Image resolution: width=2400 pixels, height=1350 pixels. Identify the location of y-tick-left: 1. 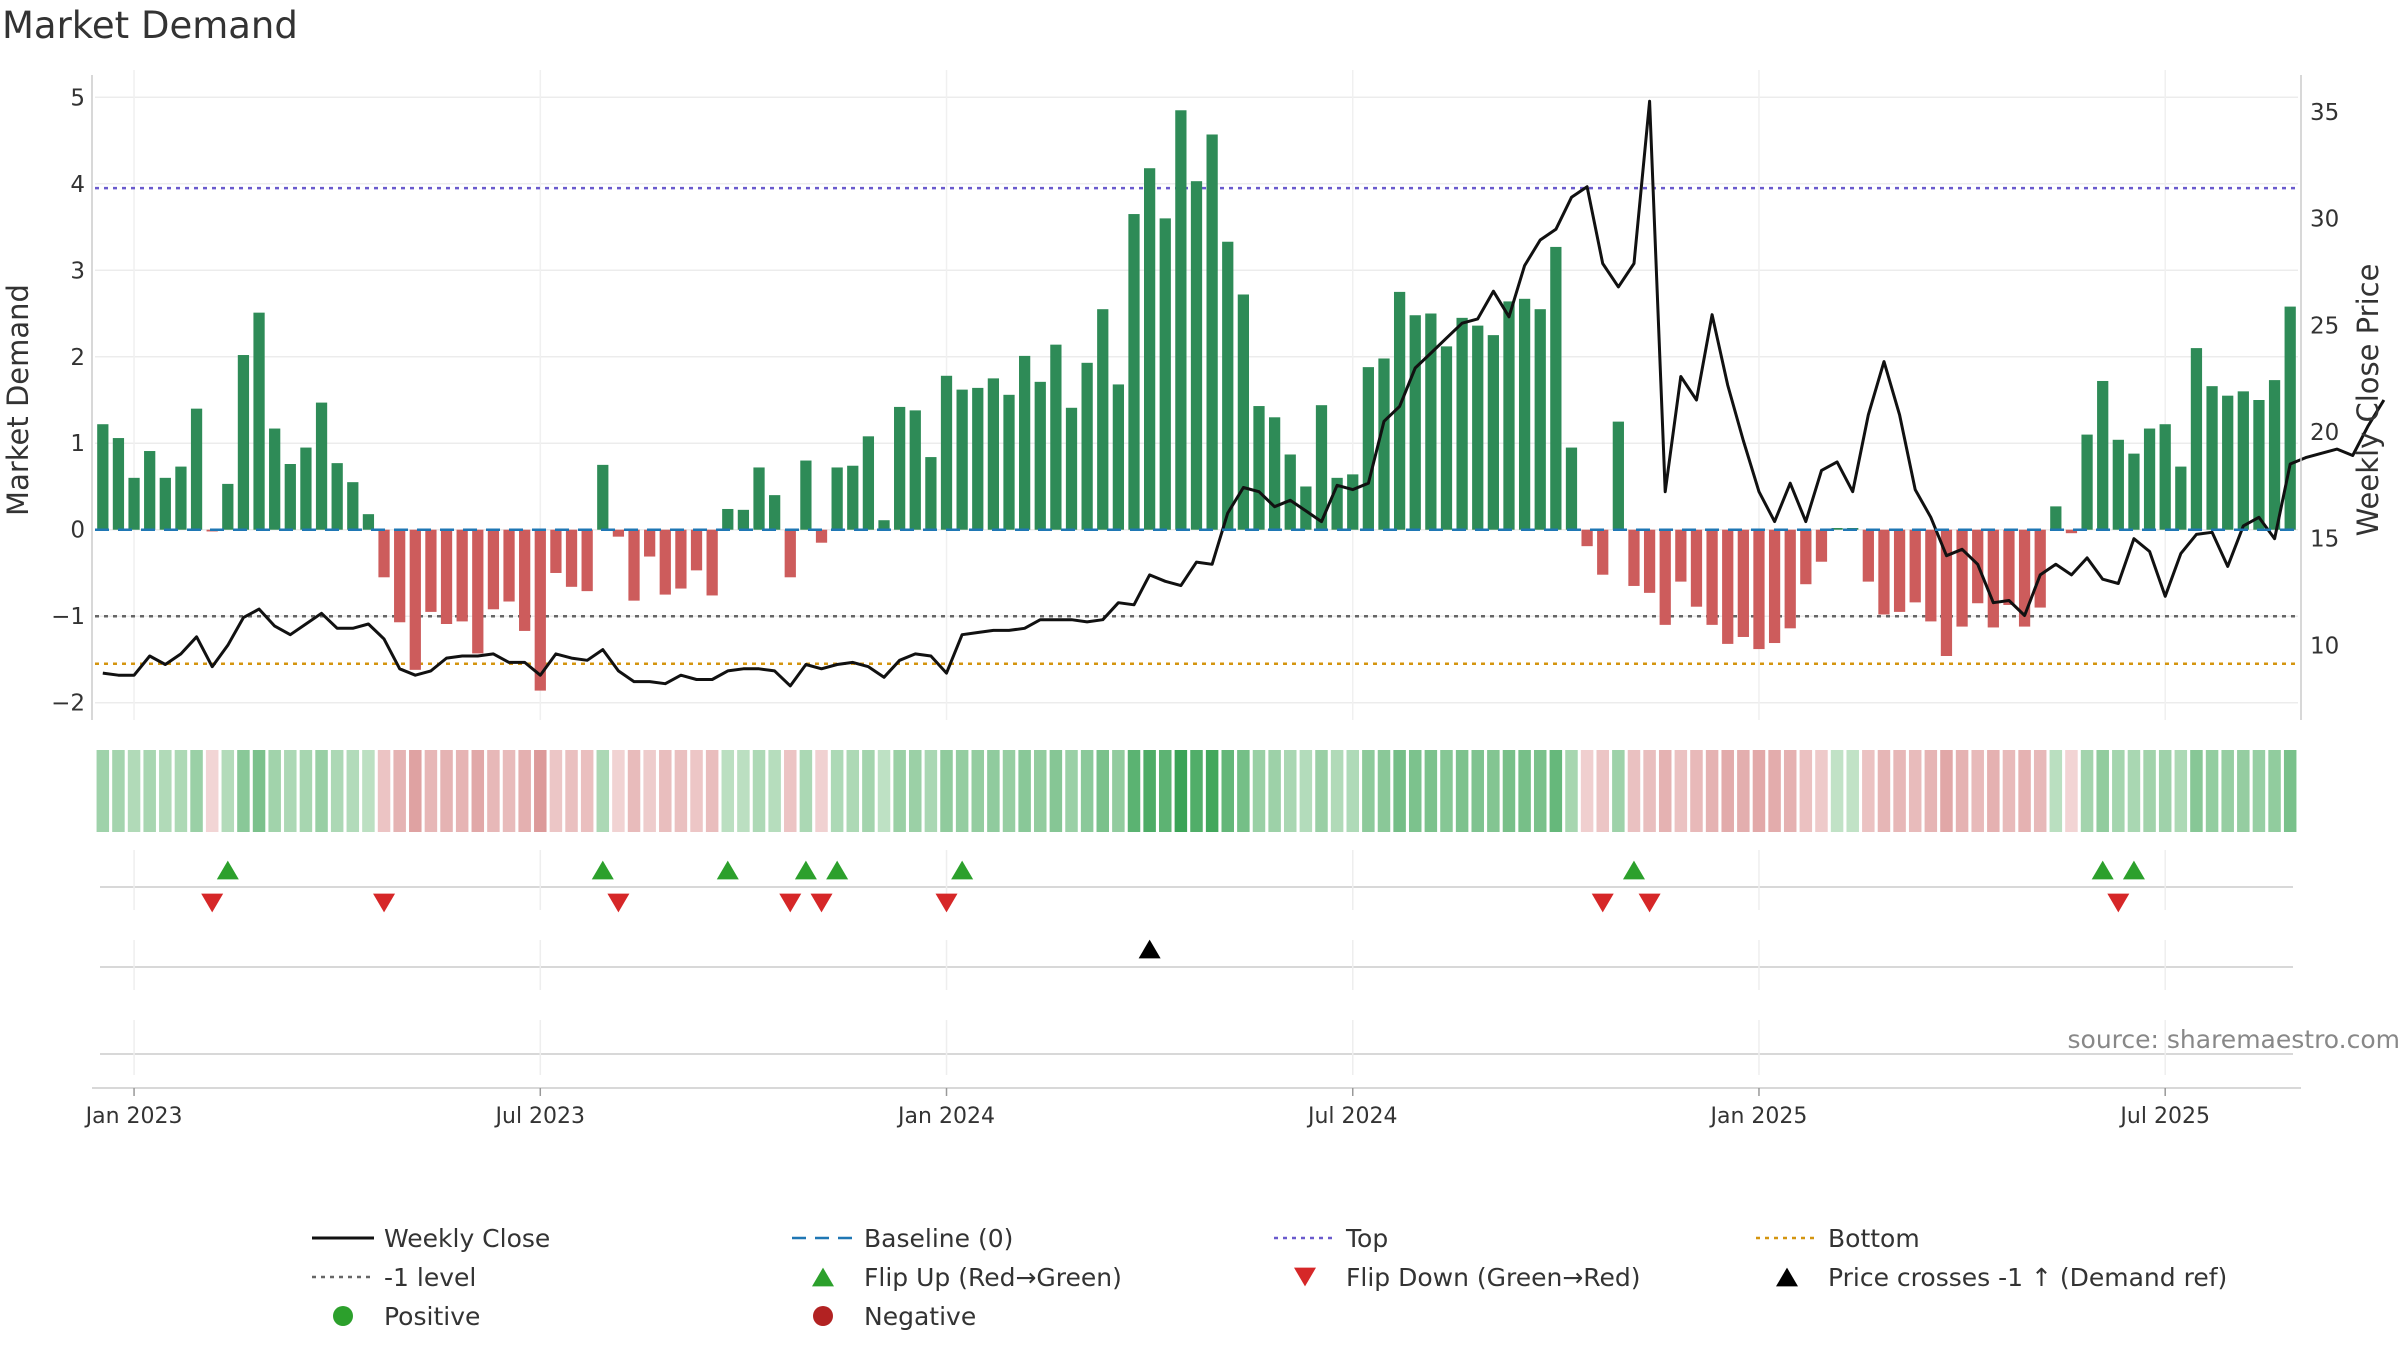
(77, 444).